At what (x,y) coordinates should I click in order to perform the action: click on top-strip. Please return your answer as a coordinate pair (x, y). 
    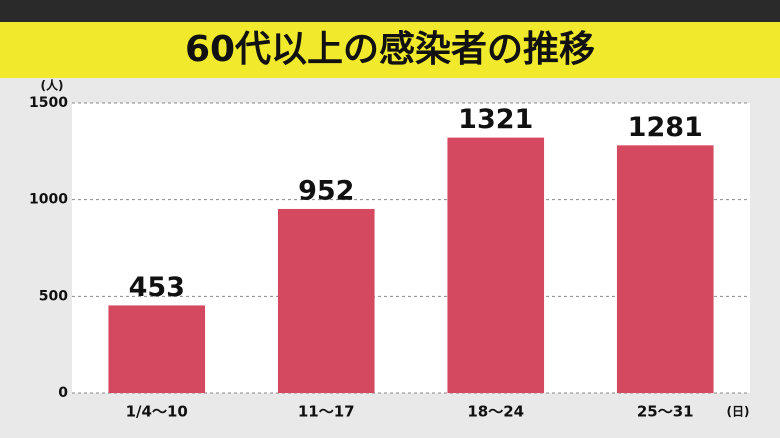
    Looking at the image, I should click on (390, 11).